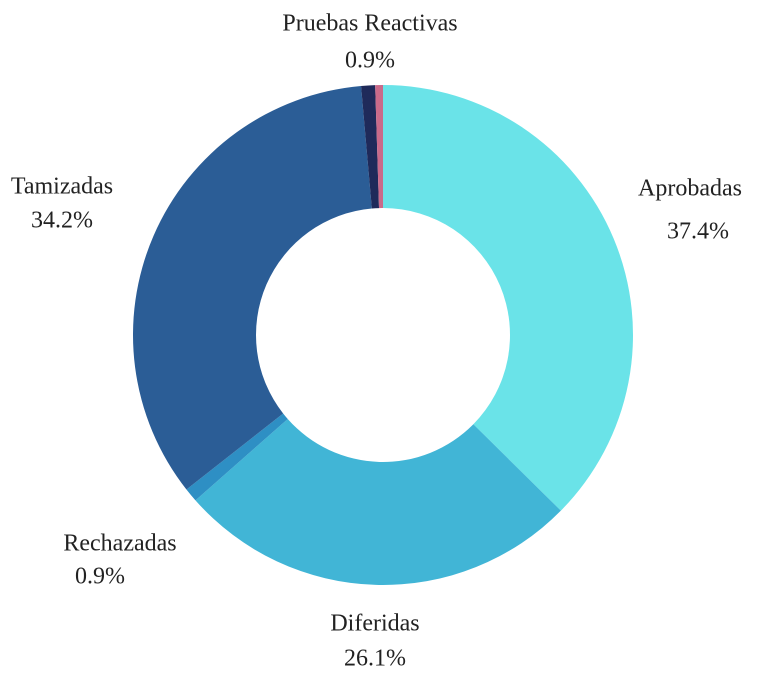 This screenshot has height=679, width=770. I want to click on slice-label: Aprobadas, so click(690, 189).